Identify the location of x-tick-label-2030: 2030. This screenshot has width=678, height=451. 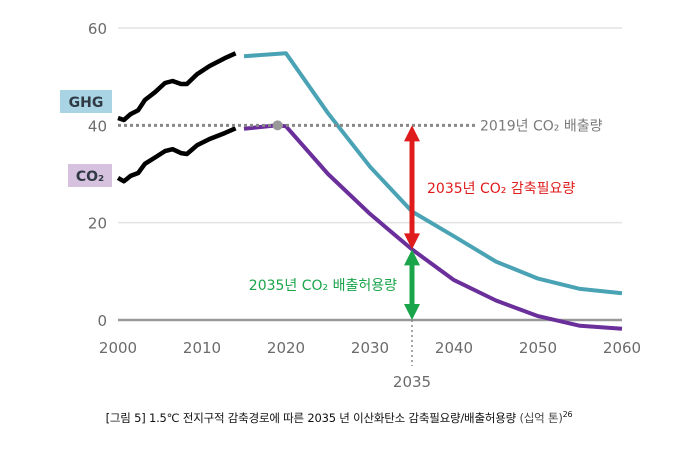
(370, 348).